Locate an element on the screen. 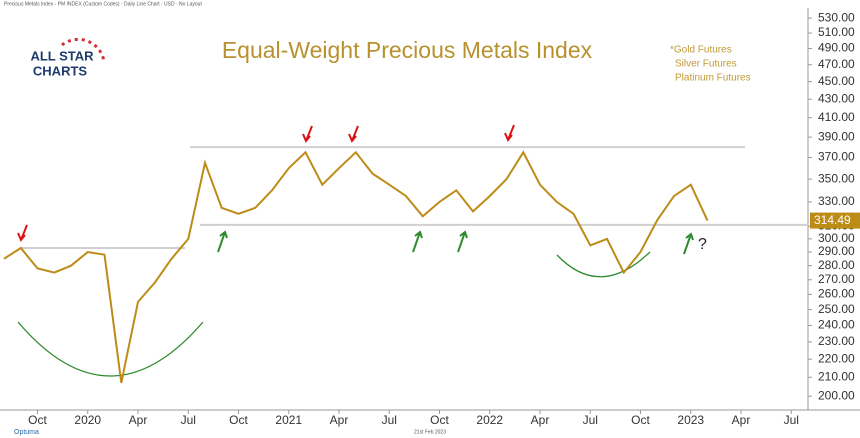  x-tick-label: 2023 is located at coordinates (690, 420).